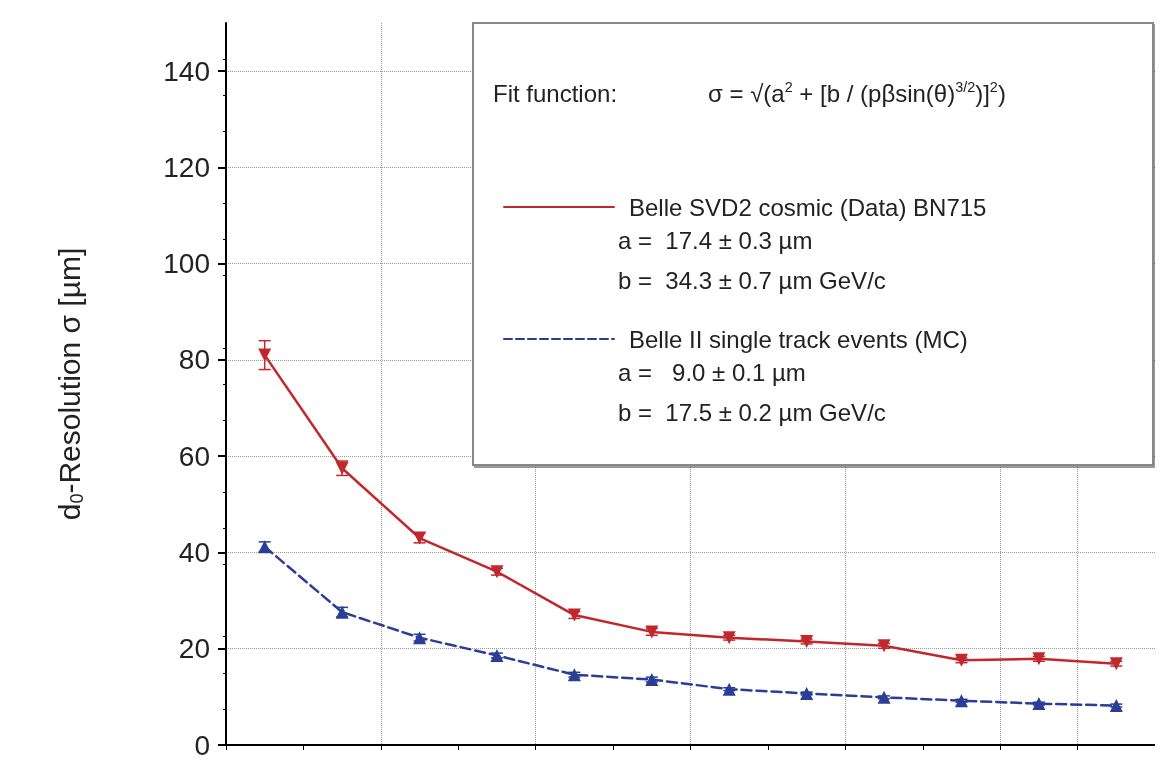 This screenshot has height=767, width=1163. What do you see at coordinates (752, 412) in the screenshot?
I see `annotation: b = 17.5 ± 0.2 µm GeV/c` at bounding box center [752, 412].